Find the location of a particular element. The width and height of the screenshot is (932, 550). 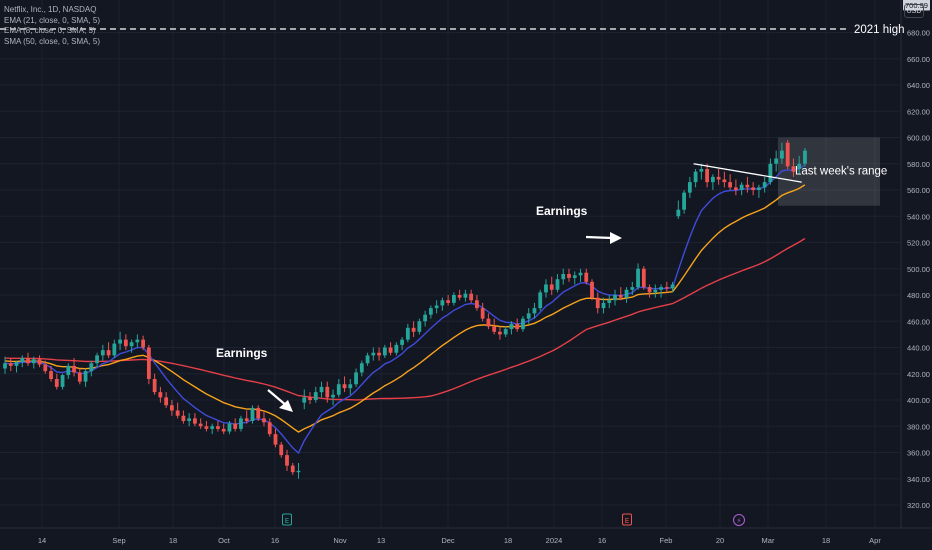

event-marker: ⚡ is located at coordinates (739, 520).